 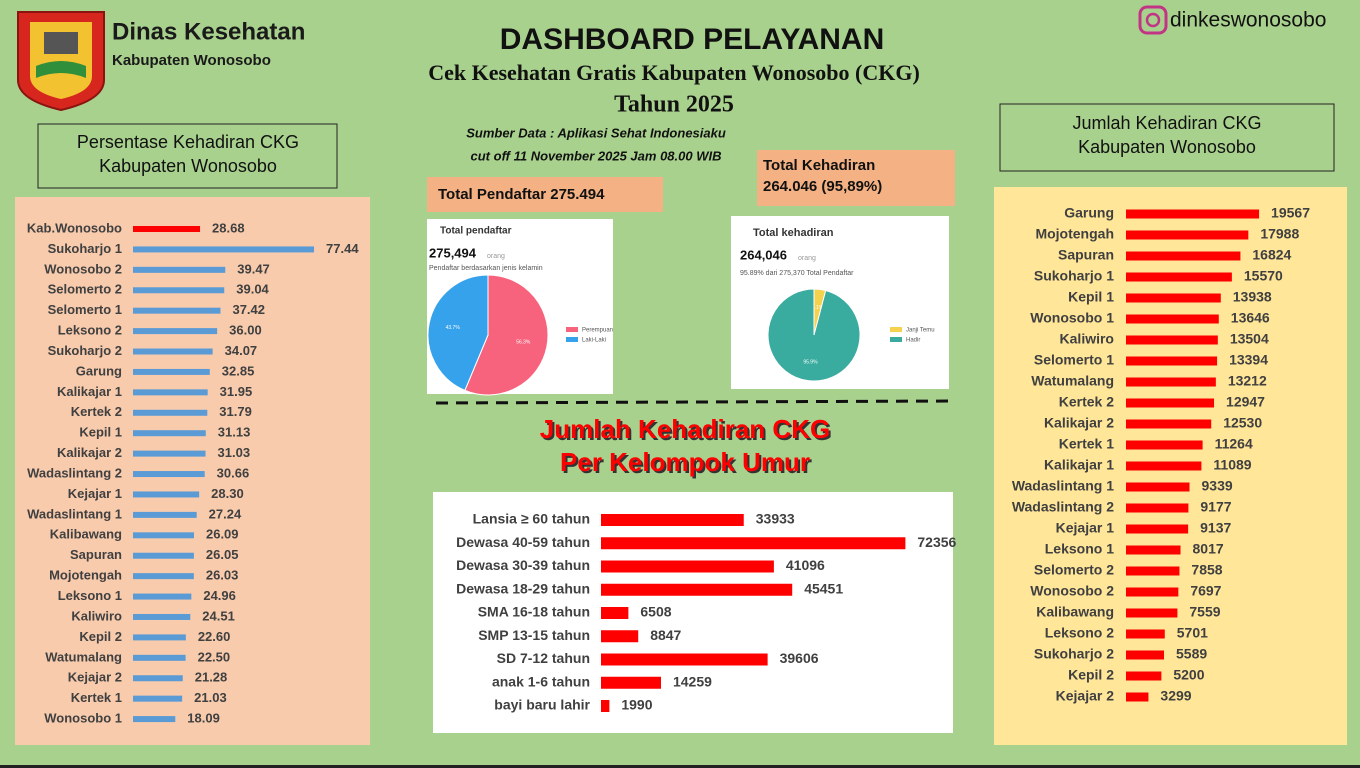 I want to click on value-label: 6508, so click(x=655, y=612).